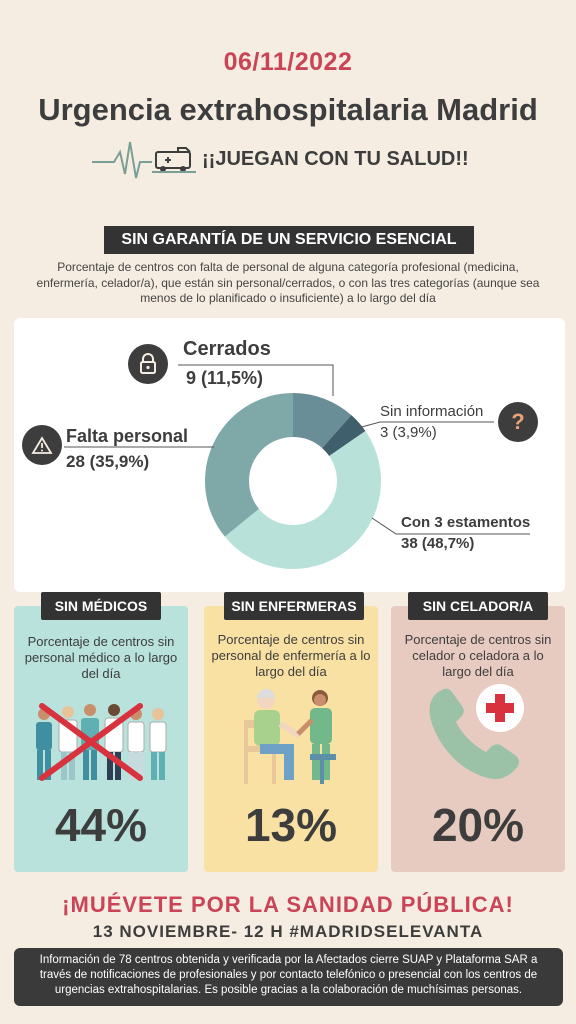 The height and width of the screenshot is (1024, 576). I want to click on donut-slice-sin-informaci-n, so click(344, 436).